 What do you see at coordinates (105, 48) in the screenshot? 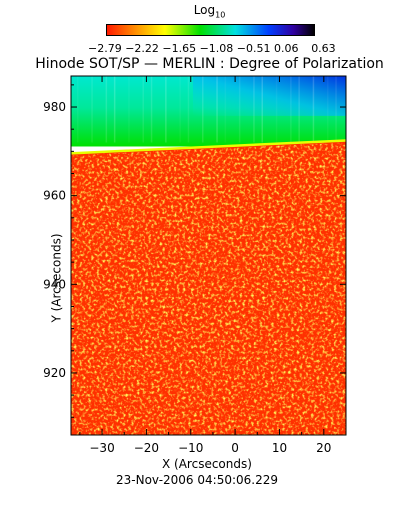
I see `colorbar-tick-label: −2.79` at bounding box center [105, 48].